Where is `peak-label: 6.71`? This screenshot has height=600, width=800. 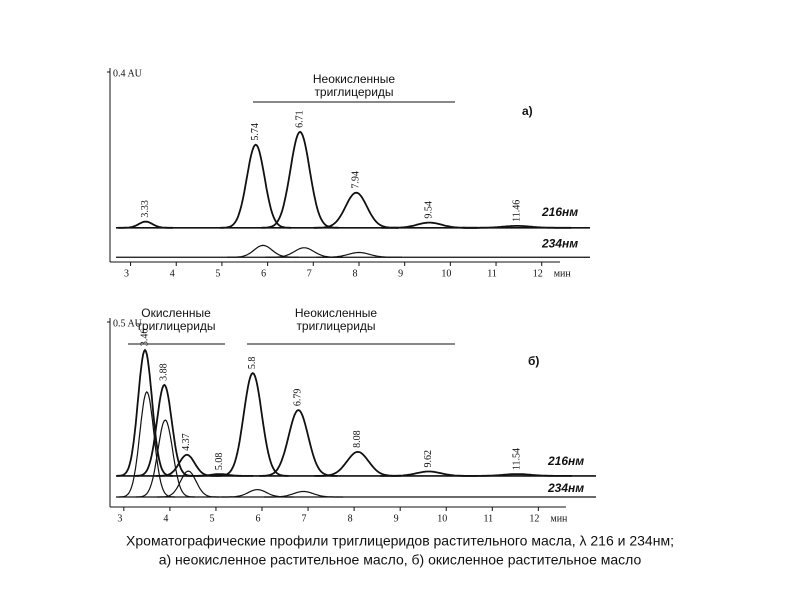
peak-label: 6.71 is located at coordinates (299, 119).